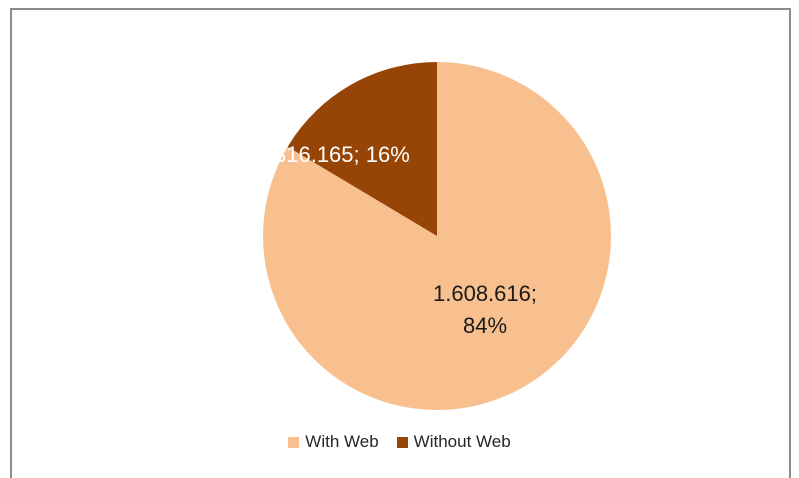 The width and height of the screenshot is (799, 478). What do you see at coordinates (342, 441) in the screenshot?
I see `legend-label-with-web: With Web` at bounding box center [342, 441].